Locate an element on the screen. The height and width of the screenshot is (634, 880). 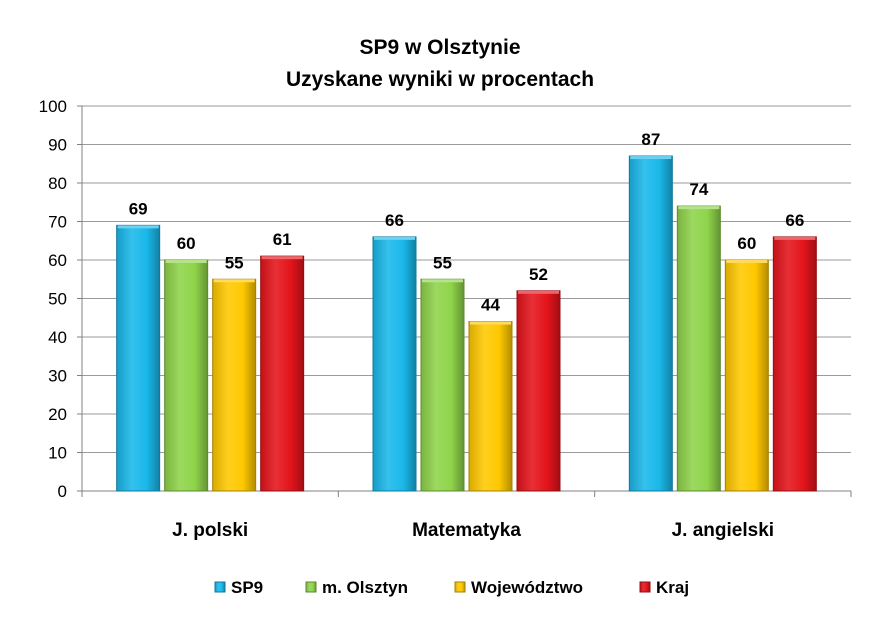
y-tick-label: 90 is located at coordinates (57, 145).